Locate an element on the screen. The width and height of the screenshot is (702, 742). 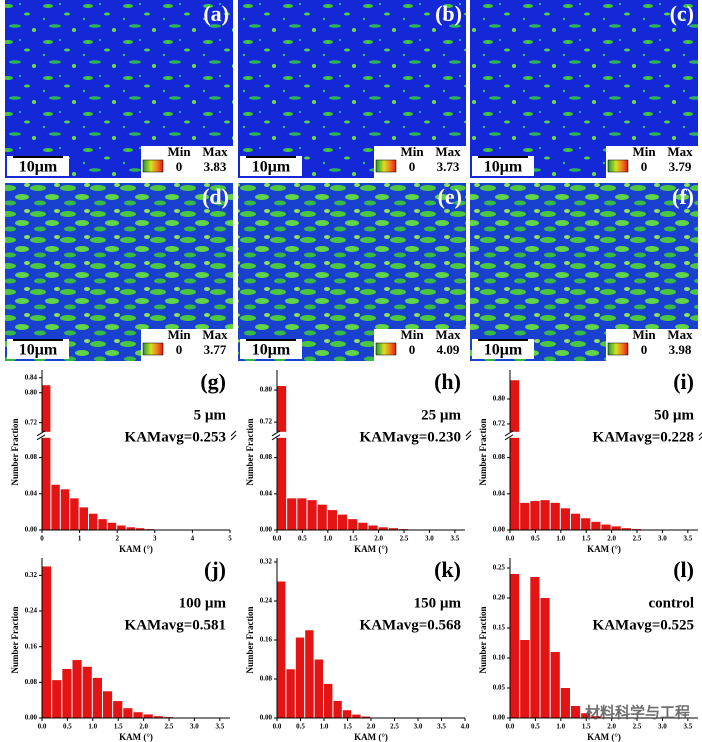
panel-label: (b) is located at coordinates (448, 13).